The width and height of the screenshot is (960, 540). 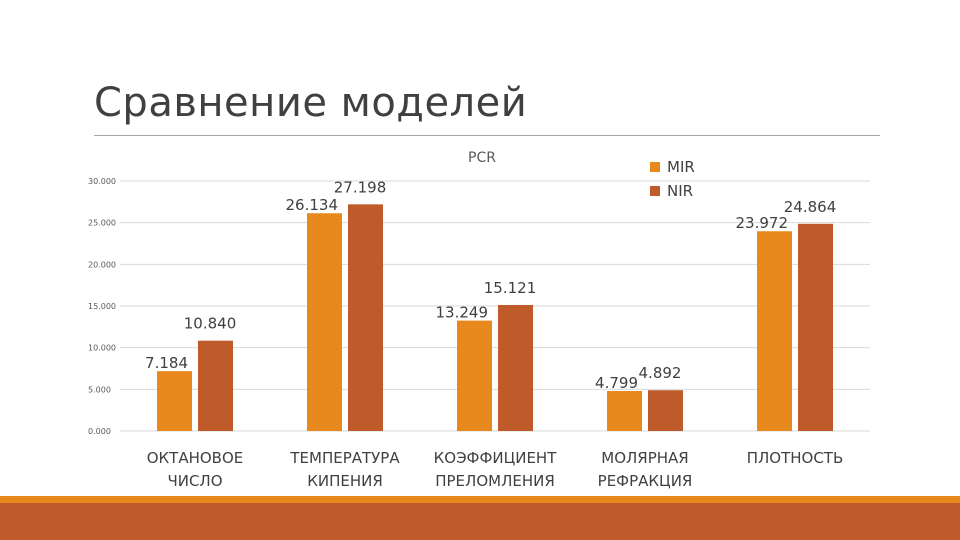 I want to click on footer-accent-bar, so click(x=480, y=499).